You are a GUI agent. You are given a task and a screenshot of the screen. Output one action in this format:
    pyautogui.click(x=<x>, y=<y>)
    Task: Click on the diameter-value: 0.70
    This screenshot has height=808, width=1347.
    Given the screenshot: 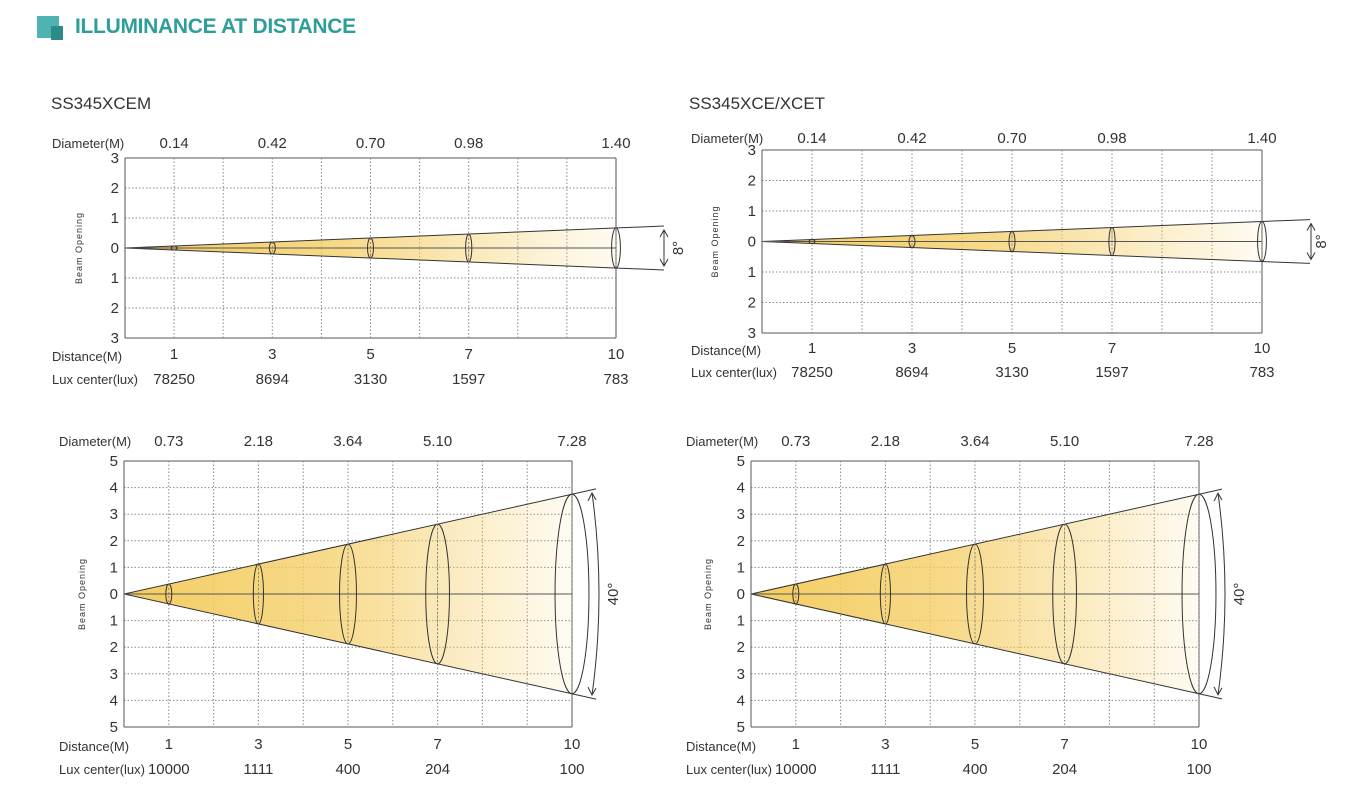 What is the action you would take?
    pyautogui.click(x=1011, y=138)
    